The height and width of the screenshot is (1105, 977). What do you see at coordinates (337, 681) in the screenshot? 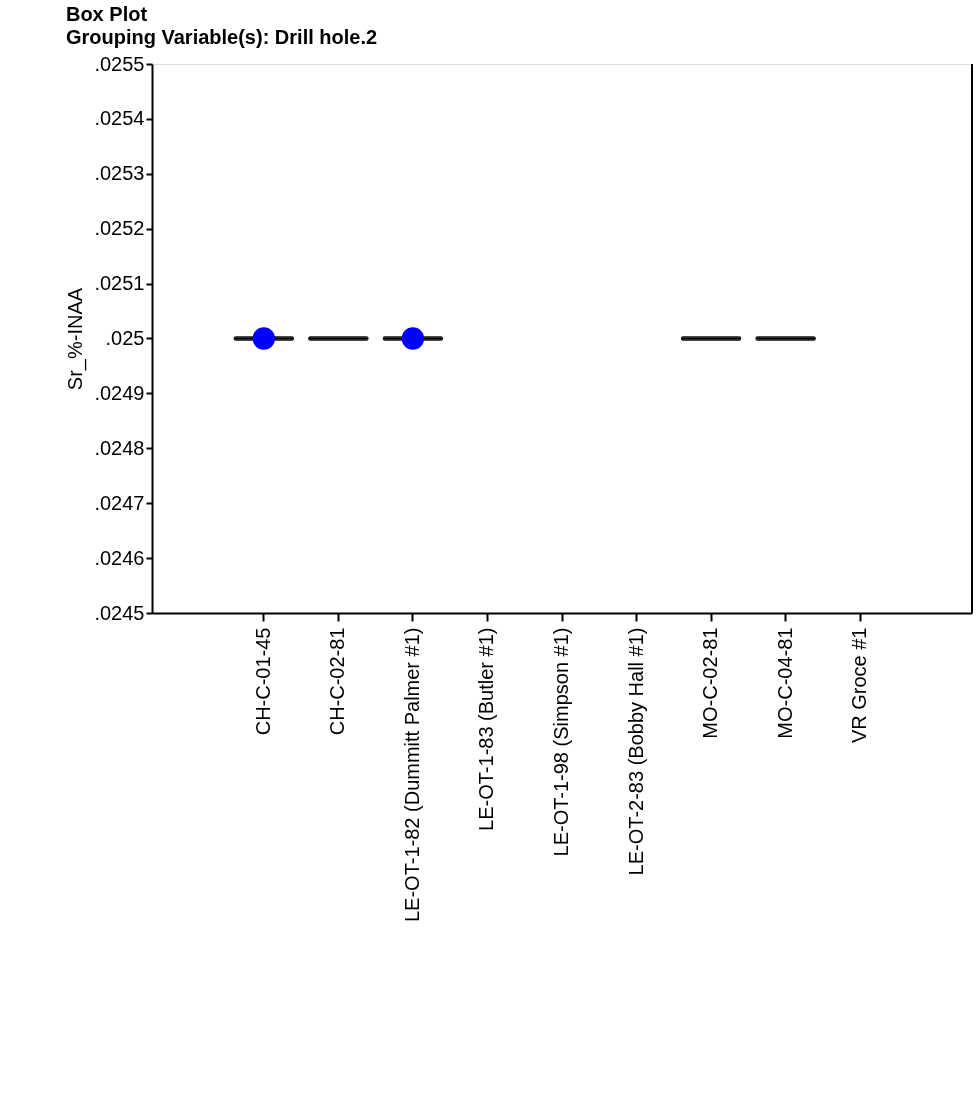
I see `x-tick-label: CH-C-02-81` at bounding box center [337, 681].